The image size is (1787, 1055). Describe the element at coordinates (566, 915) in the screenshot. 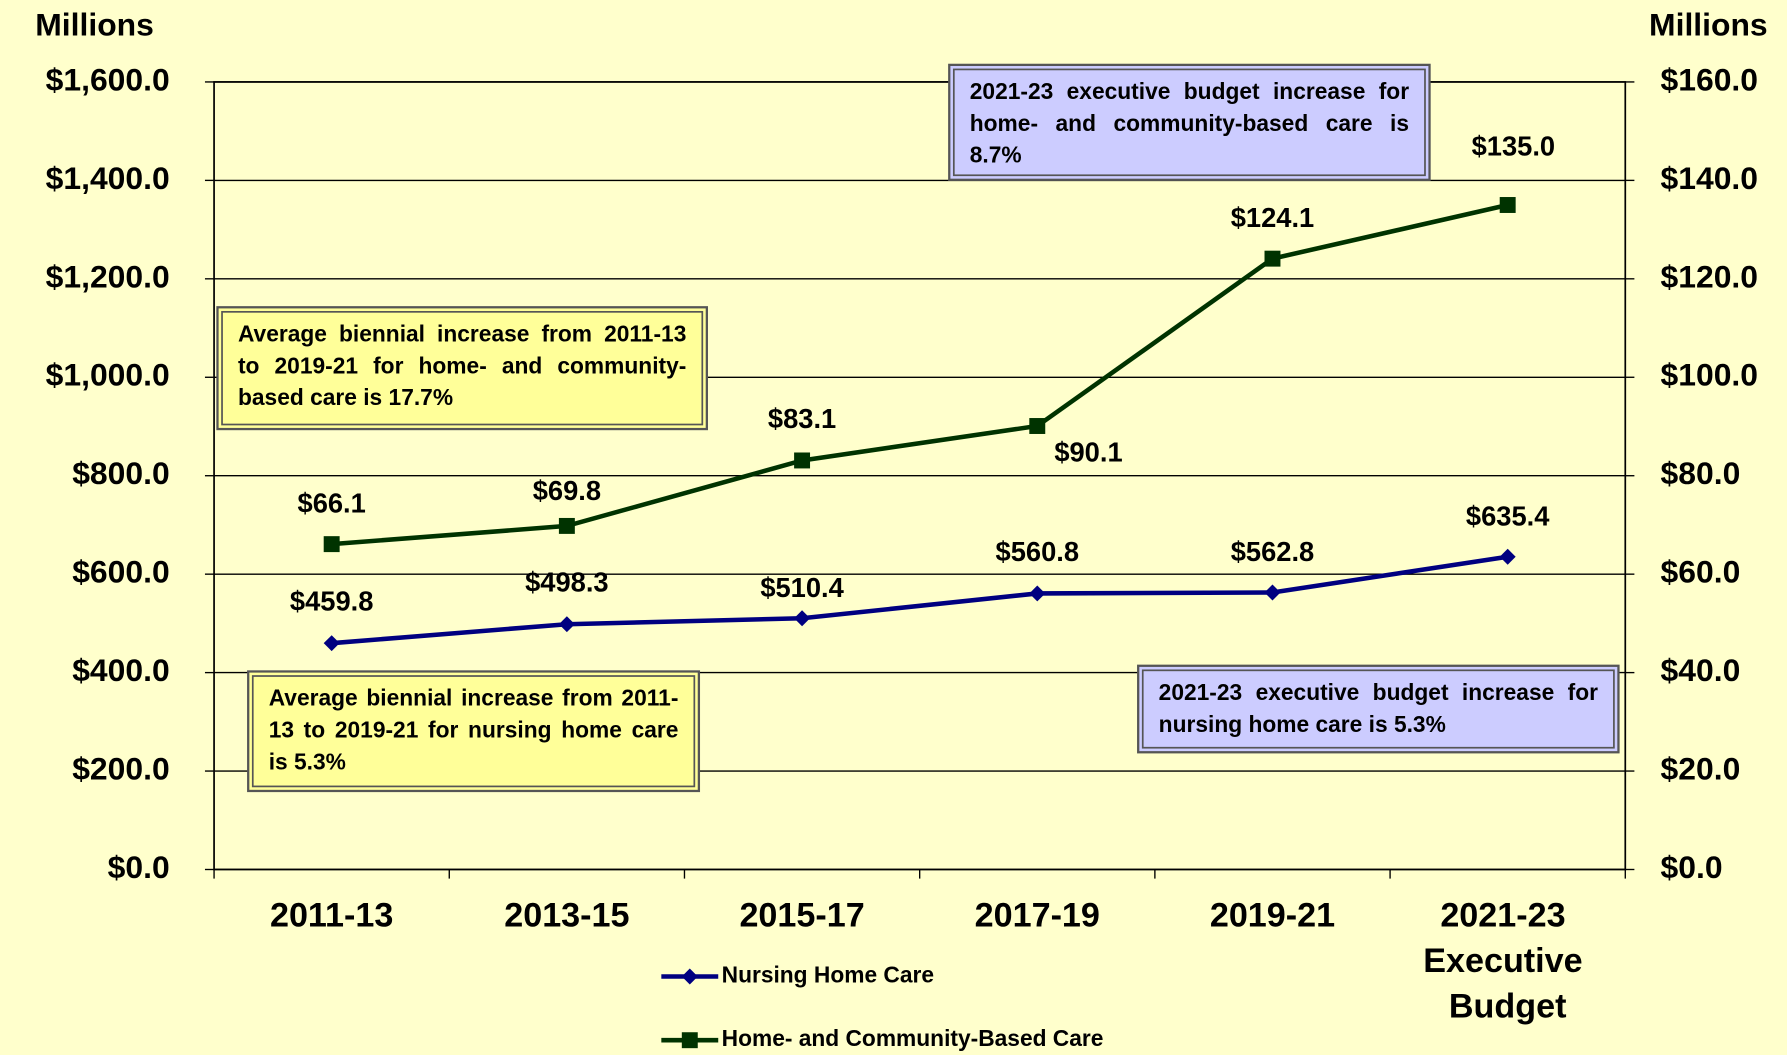

I see `x-tick-label: 2013-15` at that location.